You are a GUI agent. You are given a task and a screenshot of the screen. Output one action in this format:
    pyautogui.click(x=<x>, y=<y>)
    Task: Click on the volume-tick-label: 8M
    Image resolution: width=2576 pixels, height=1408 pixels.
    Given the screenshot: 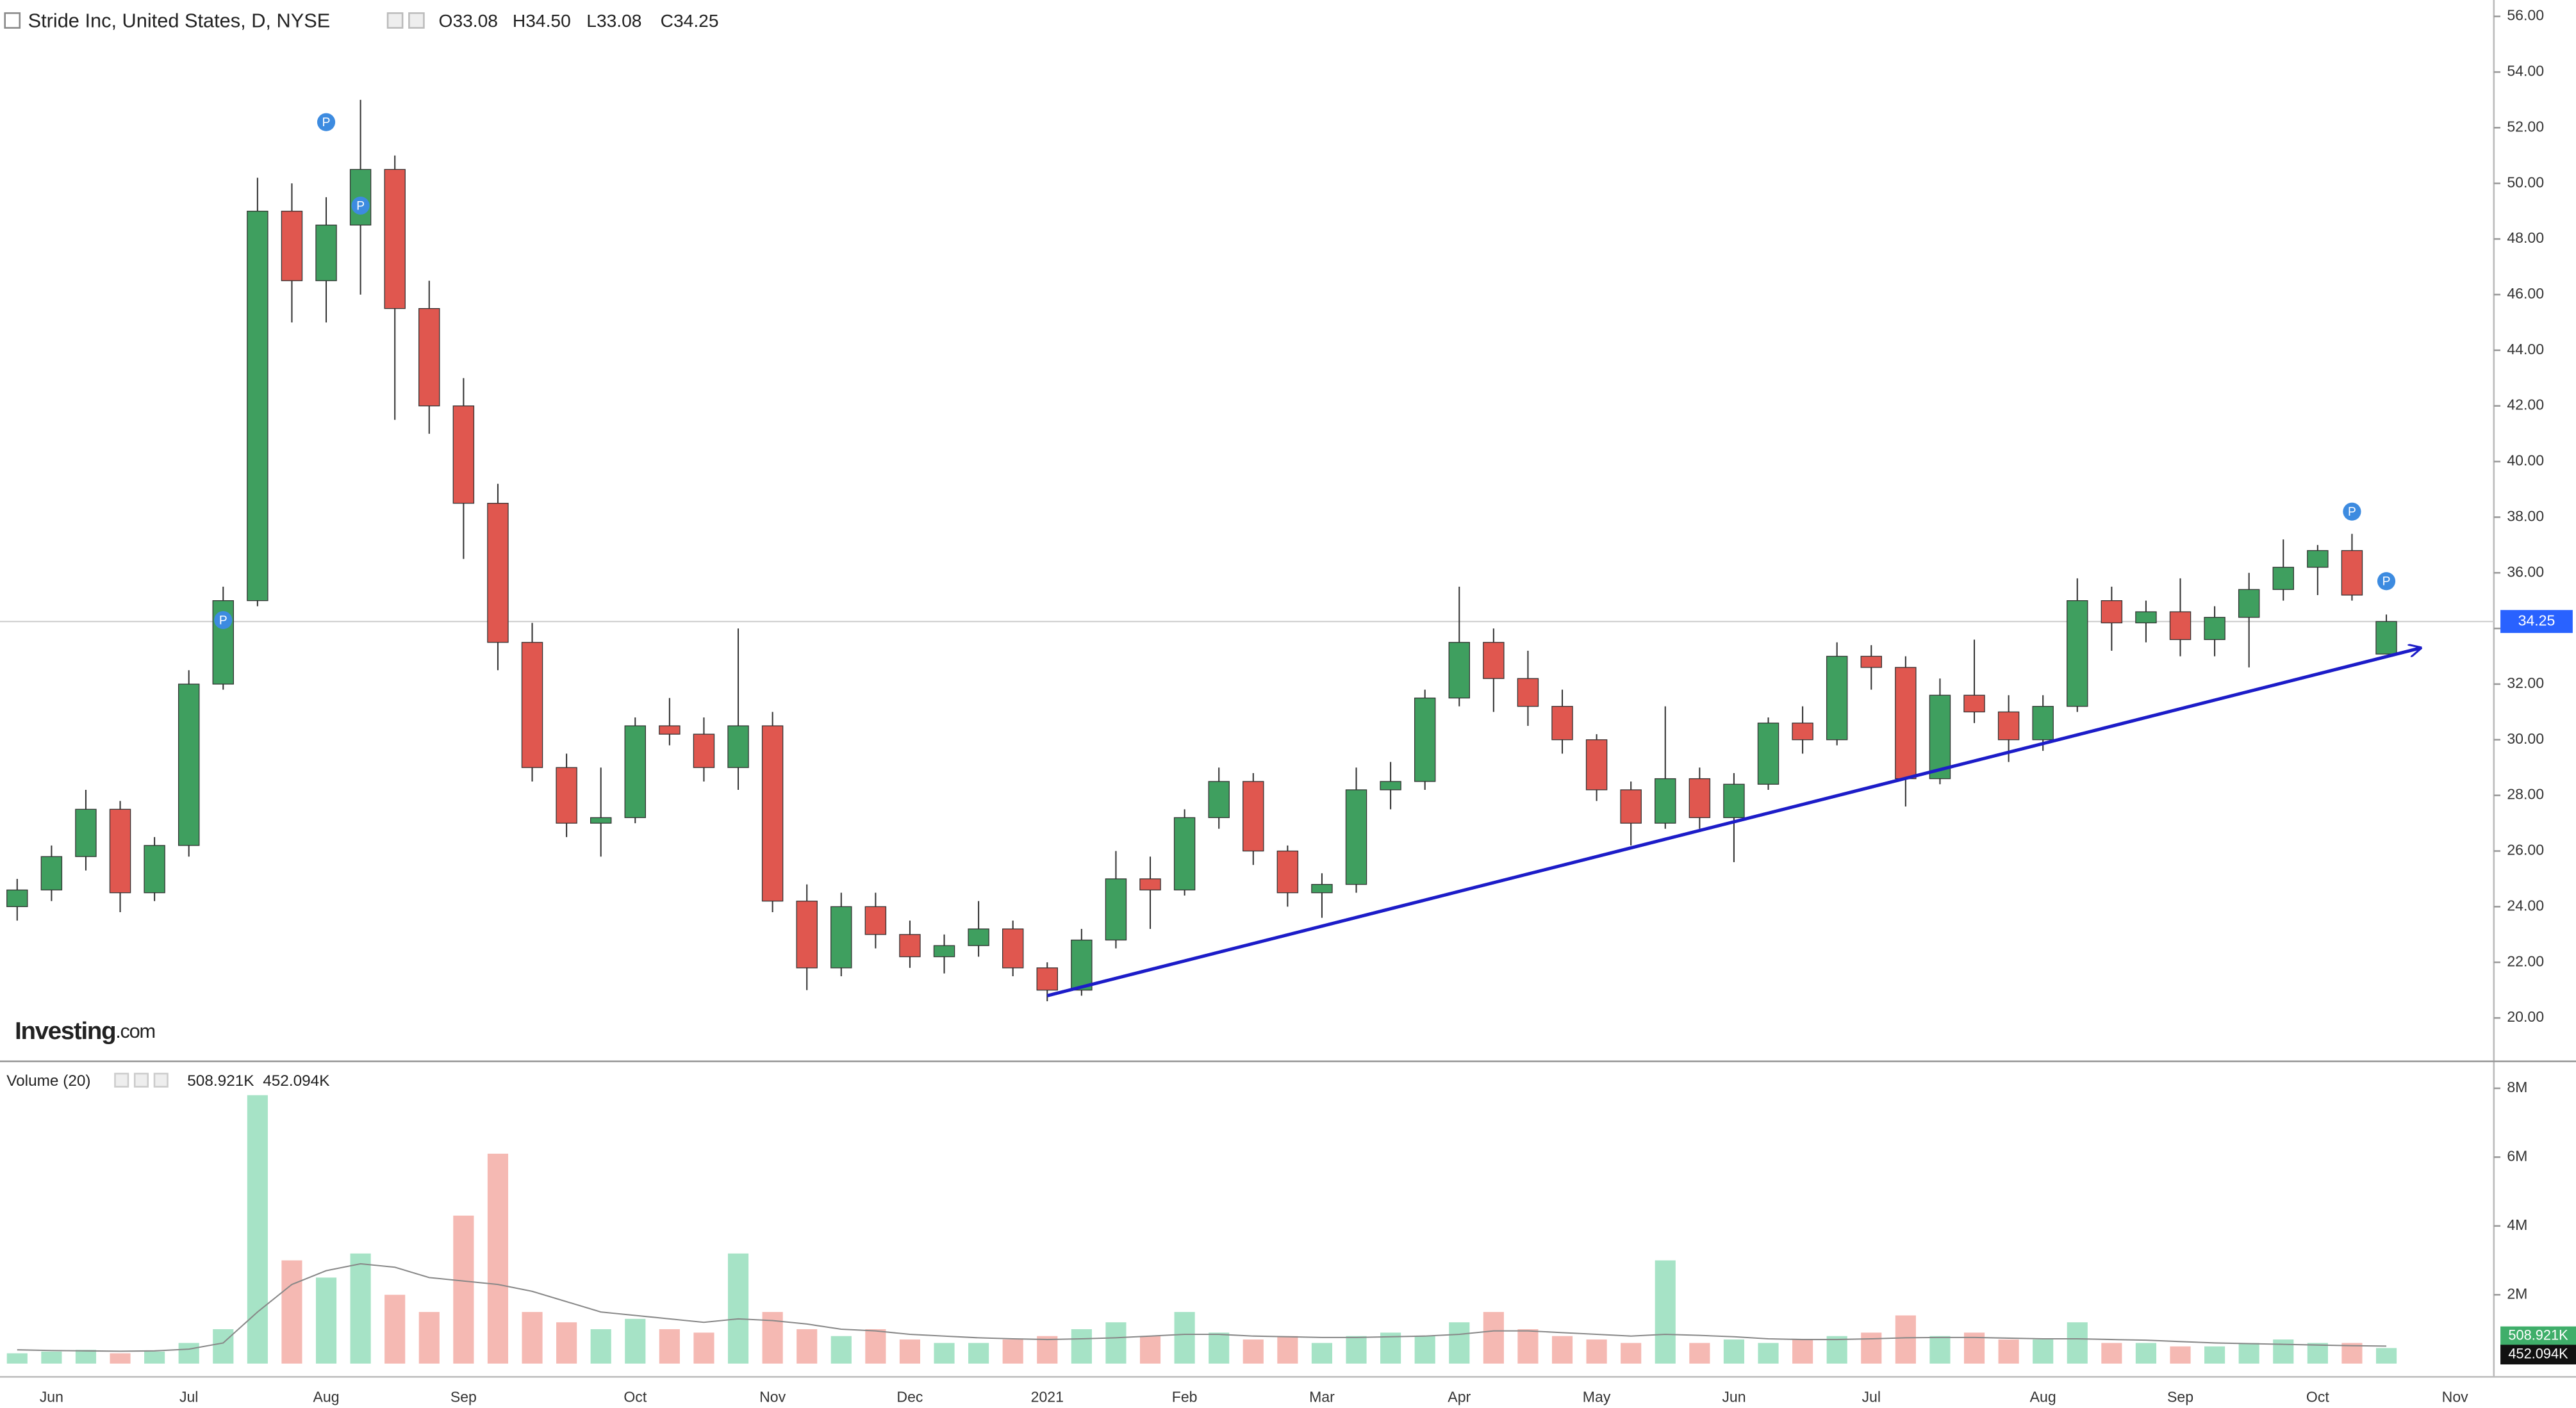 What is the action you would take?
    pyautogui.click(x=2517, y=1087)
    